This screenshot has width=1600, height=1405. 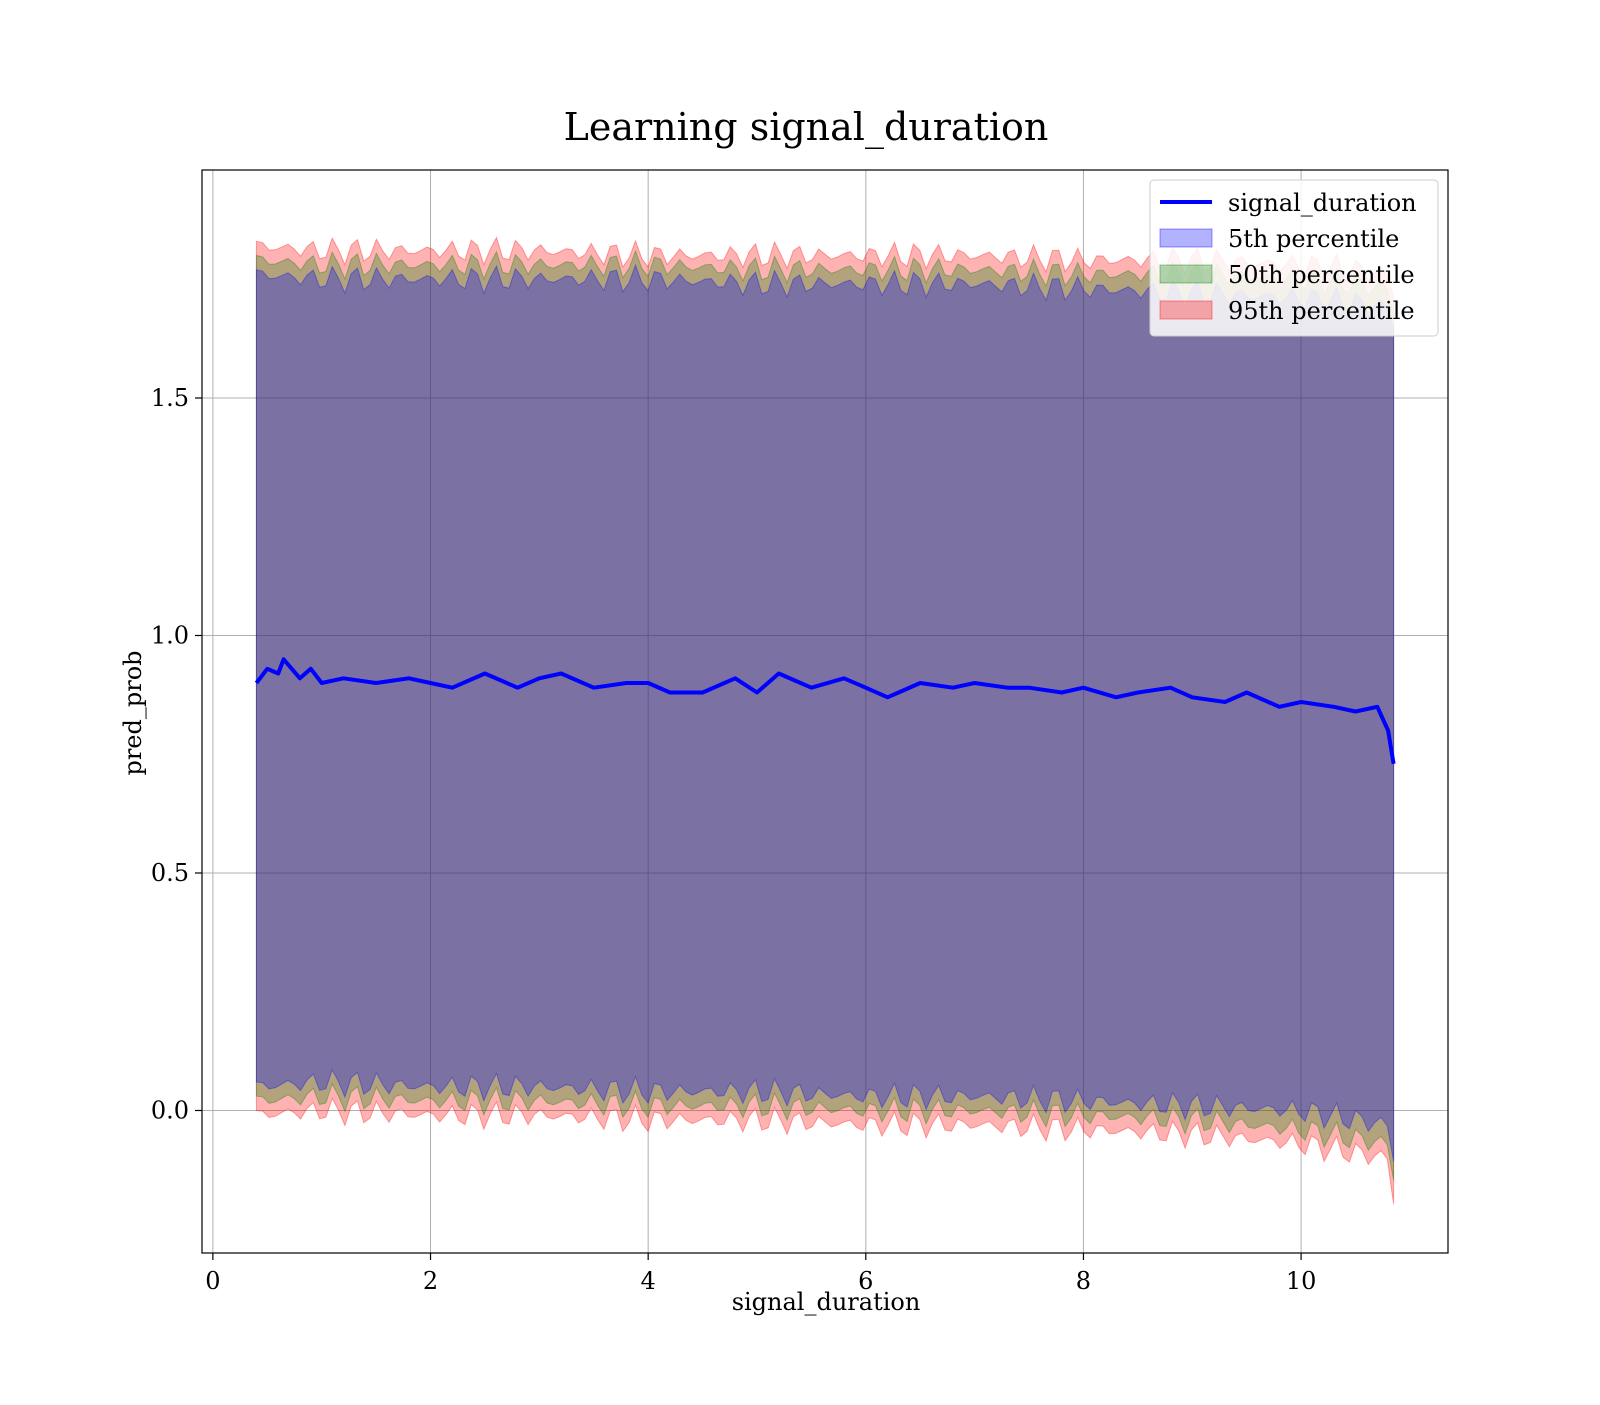 What do you see at coordinates (176, 754) in the screenshot?
I see `y-axis-ticks: 0.0 0.5 1.0 1.5` at bounding box center [176, 754].